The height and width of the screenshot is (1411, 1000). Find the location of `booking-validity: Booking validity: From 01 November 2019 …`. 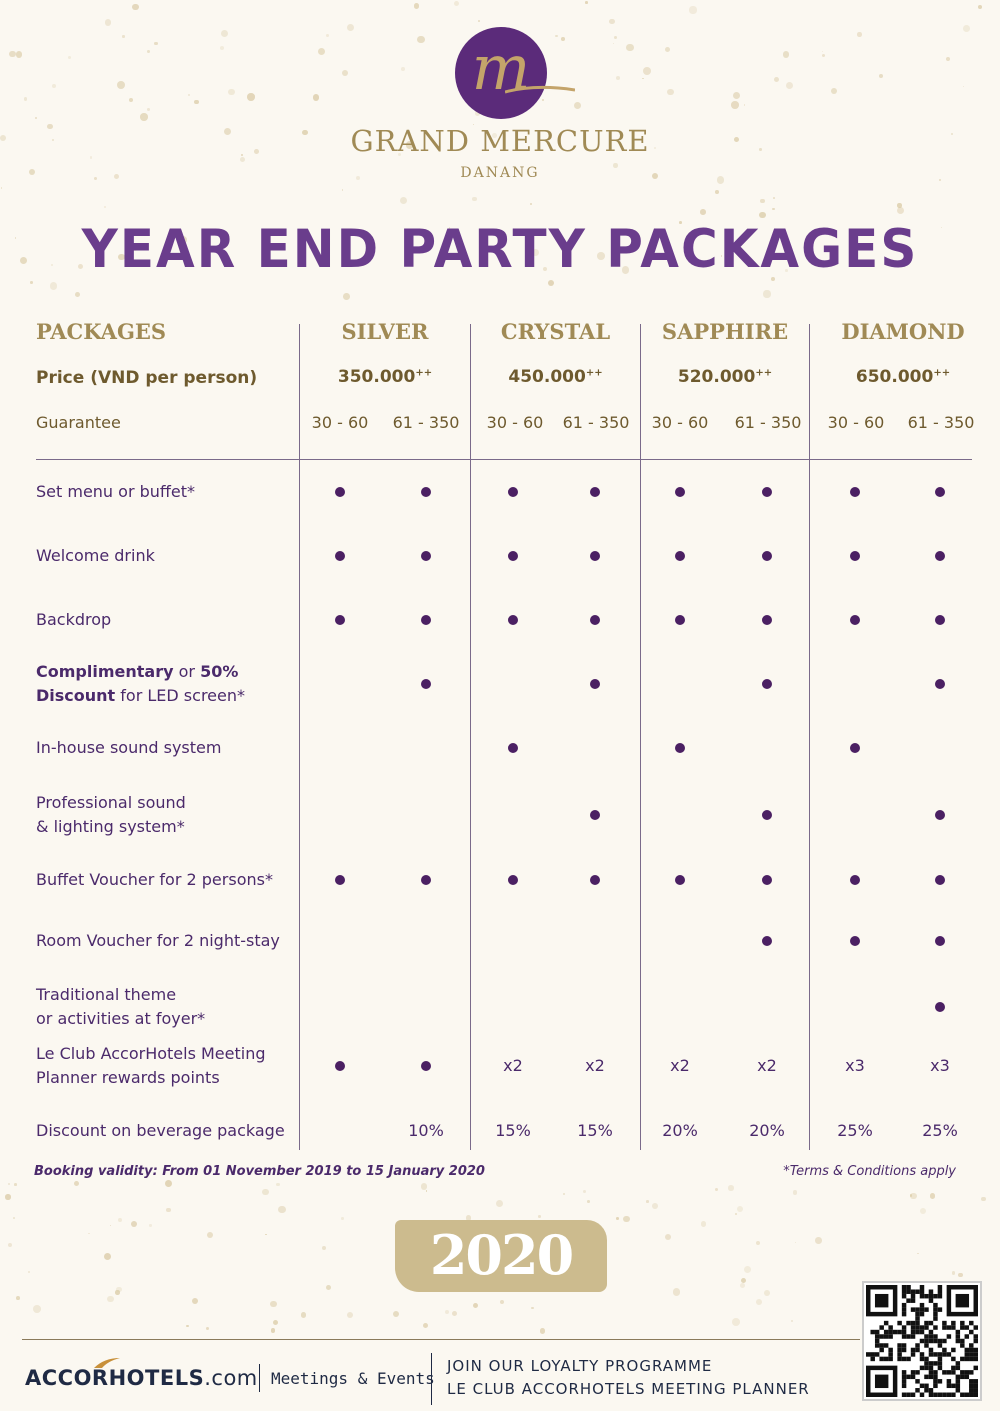

booking-validity: Booking validity: From 01 November 2019 … is located at coordinates (259, 1171).